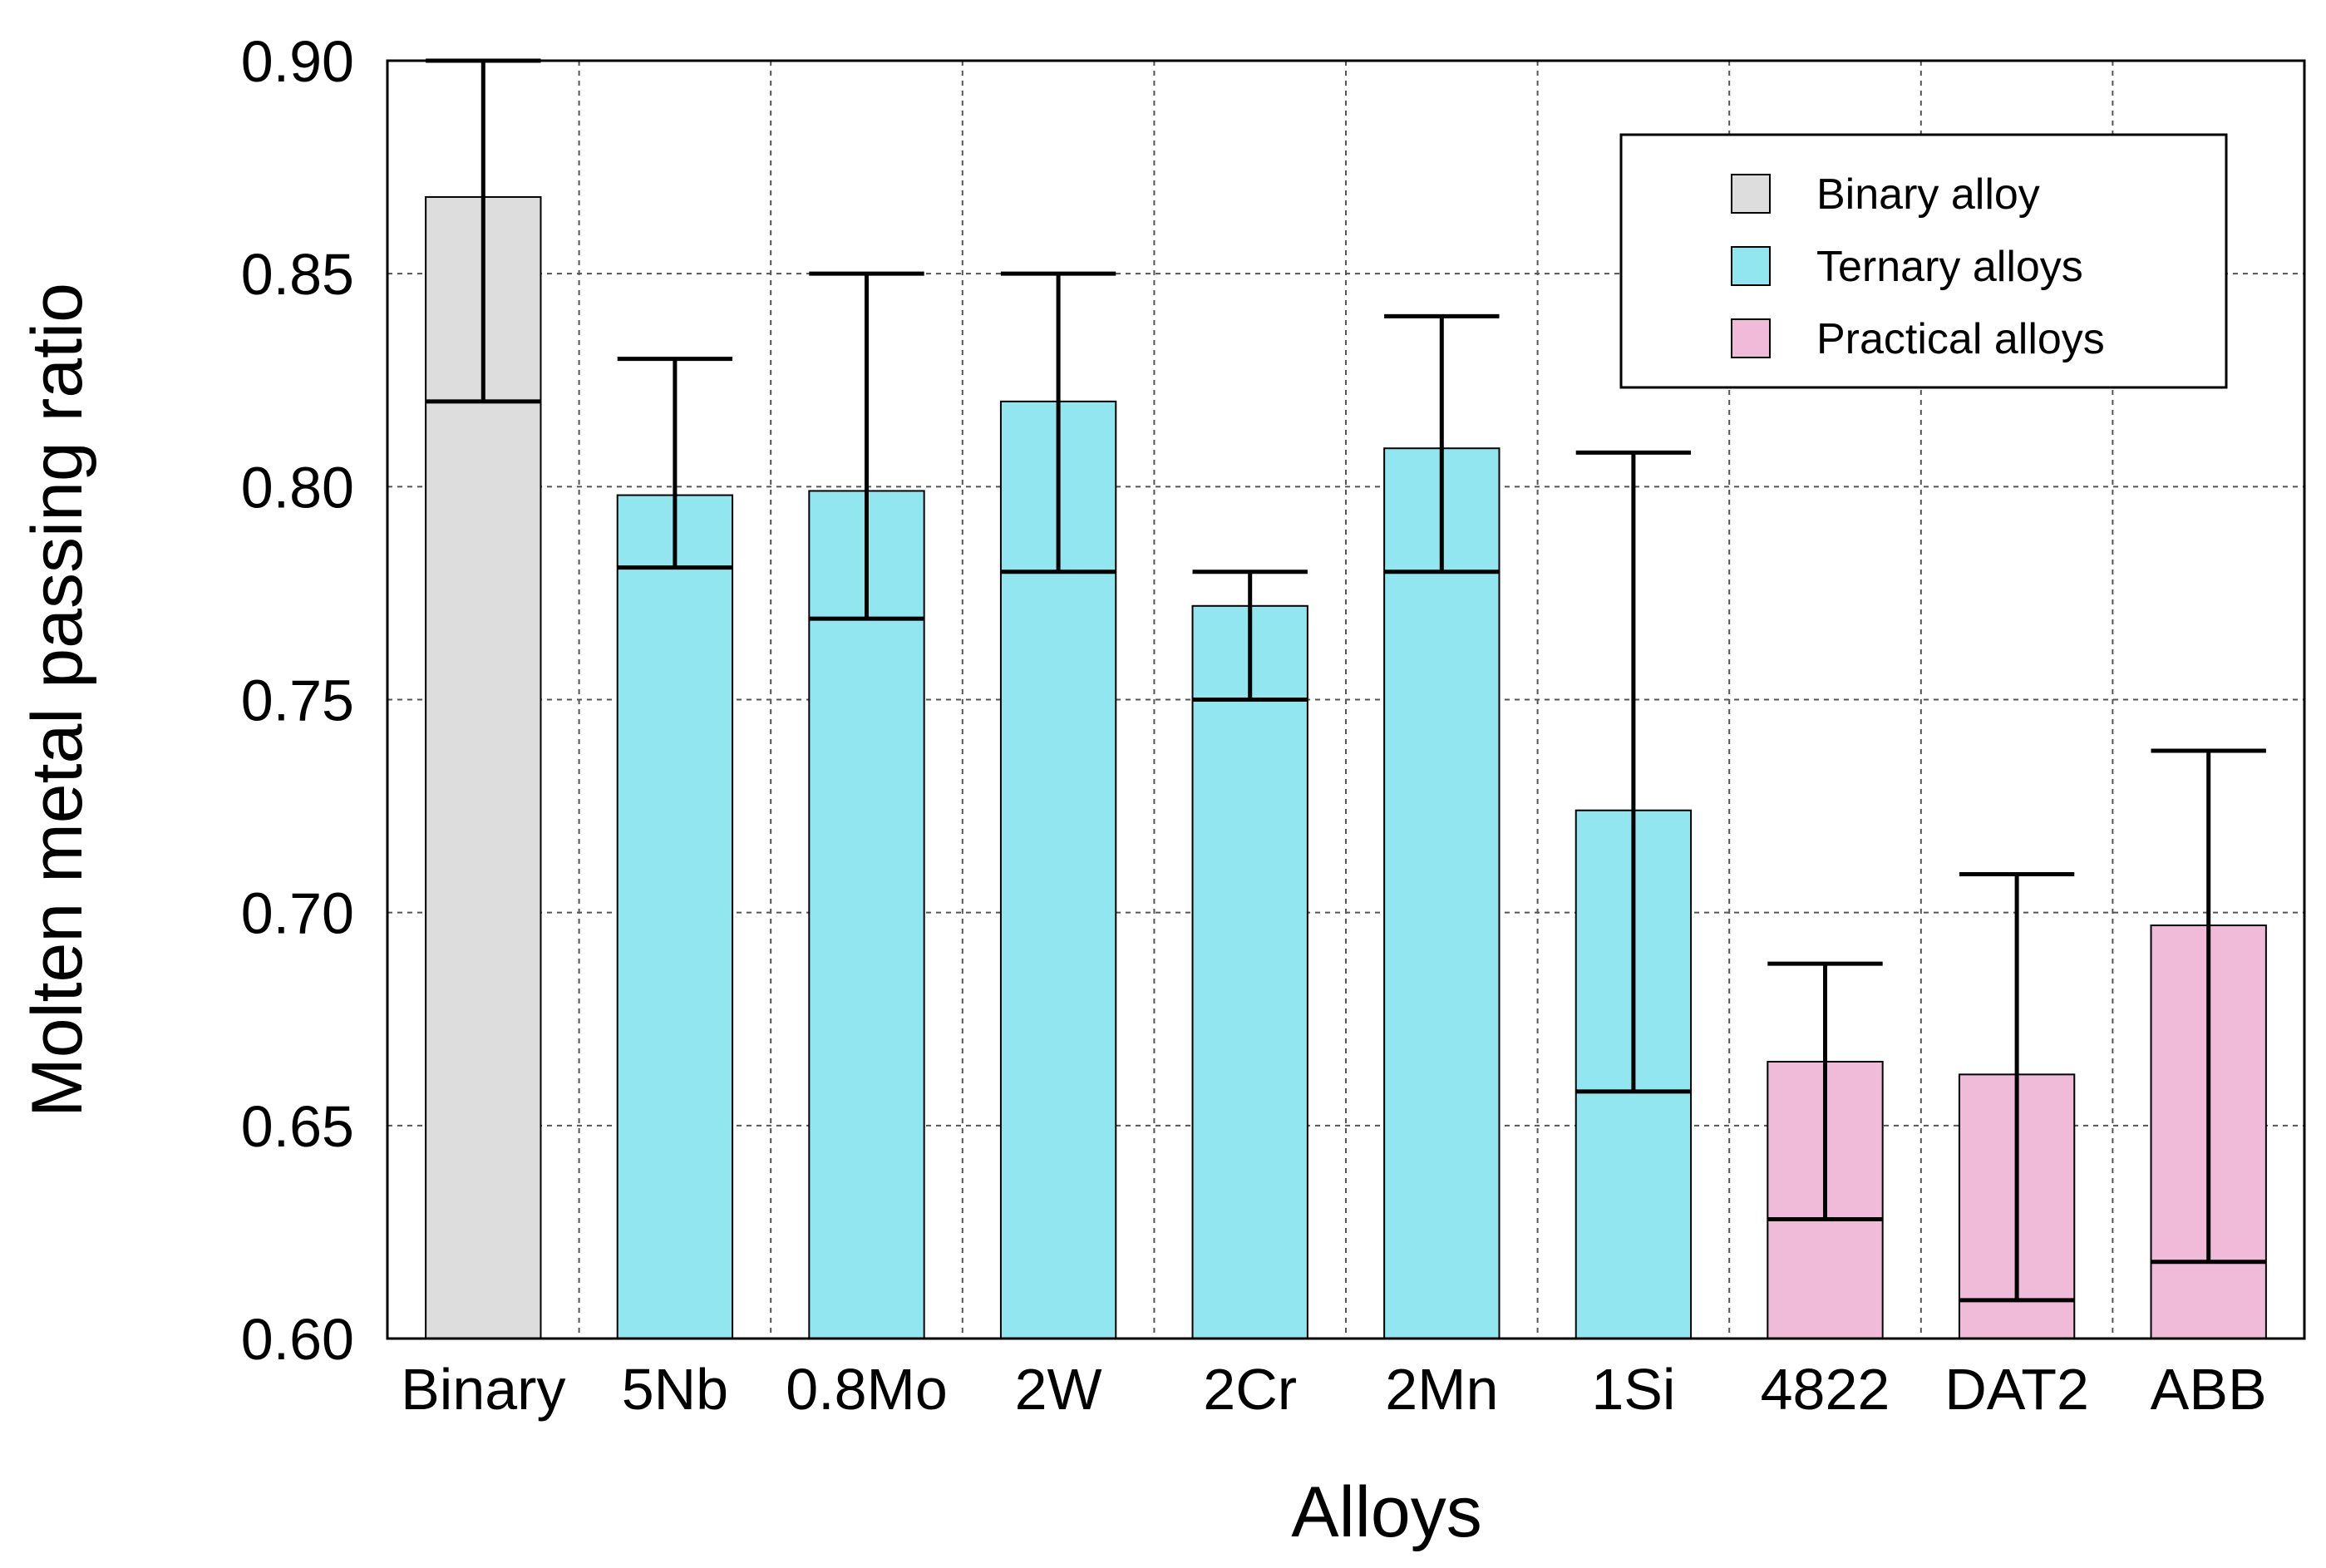 The width and height of the screenshot is (2326, 1568). Describe the element at coordinates (1928, 194) in the screenshot. I see `legend-label: Binary alloy` at that location.